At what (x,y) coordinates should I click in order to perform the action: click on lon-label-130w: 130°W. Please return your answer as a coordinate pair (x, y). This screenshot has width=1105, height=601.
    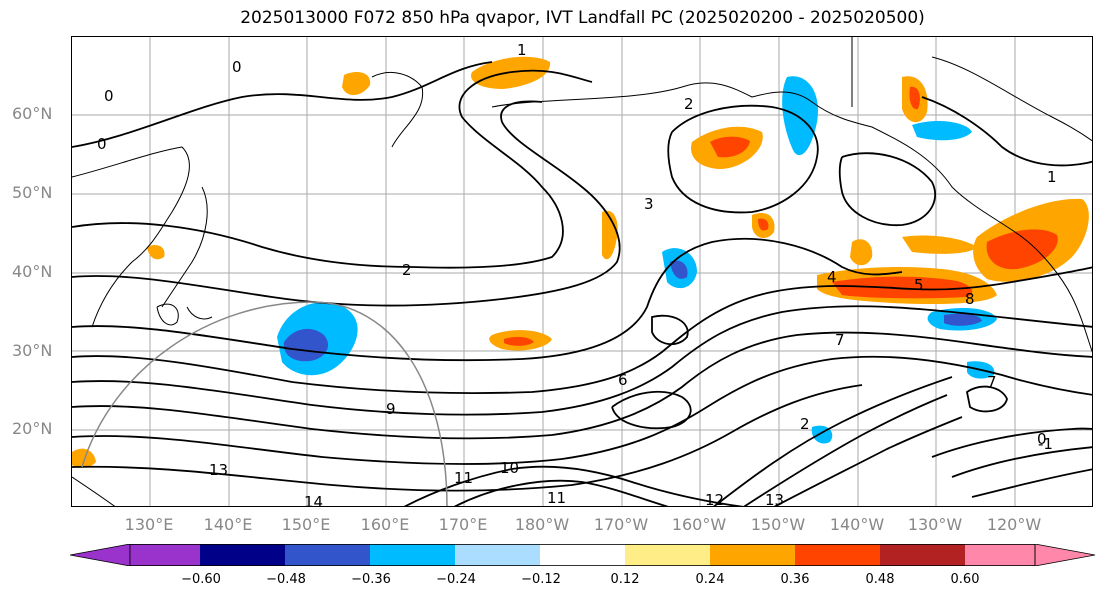
    Looking at the image, I should click on (935, 524).